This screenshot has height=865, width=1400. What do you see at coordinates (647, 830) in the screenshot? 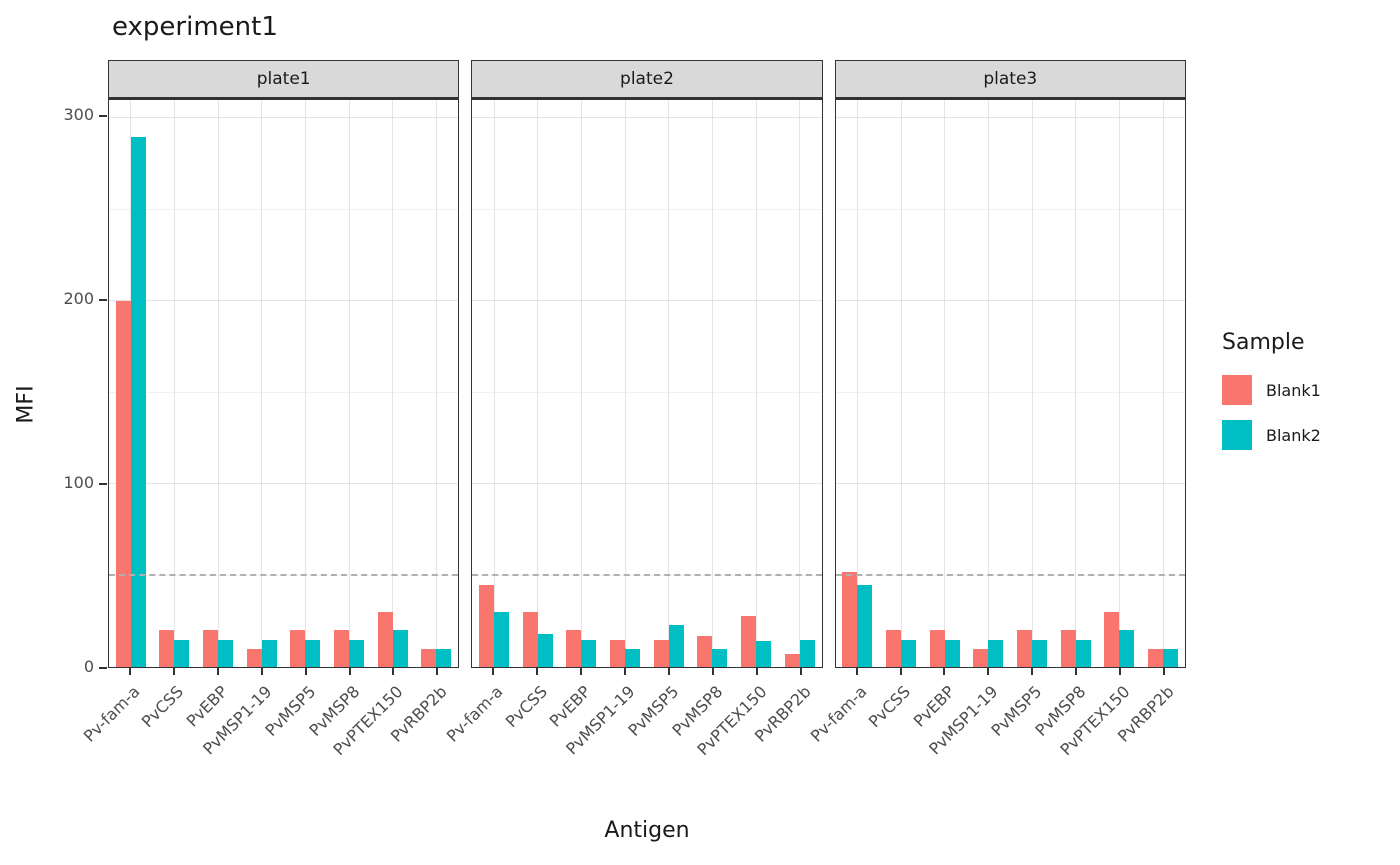
I see `x-axis-title: Antigen` at bounding box center [647, 830].